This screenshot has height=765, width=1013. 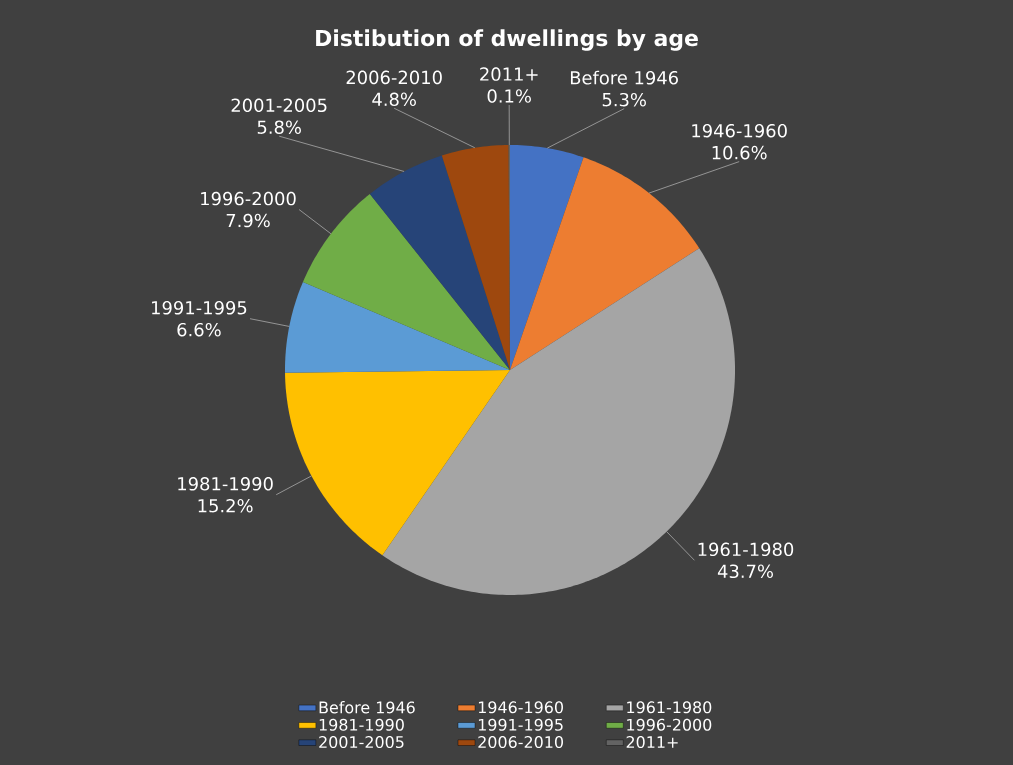 I want to click on legend-label: 2006-2010, so click(x=520, y=742).